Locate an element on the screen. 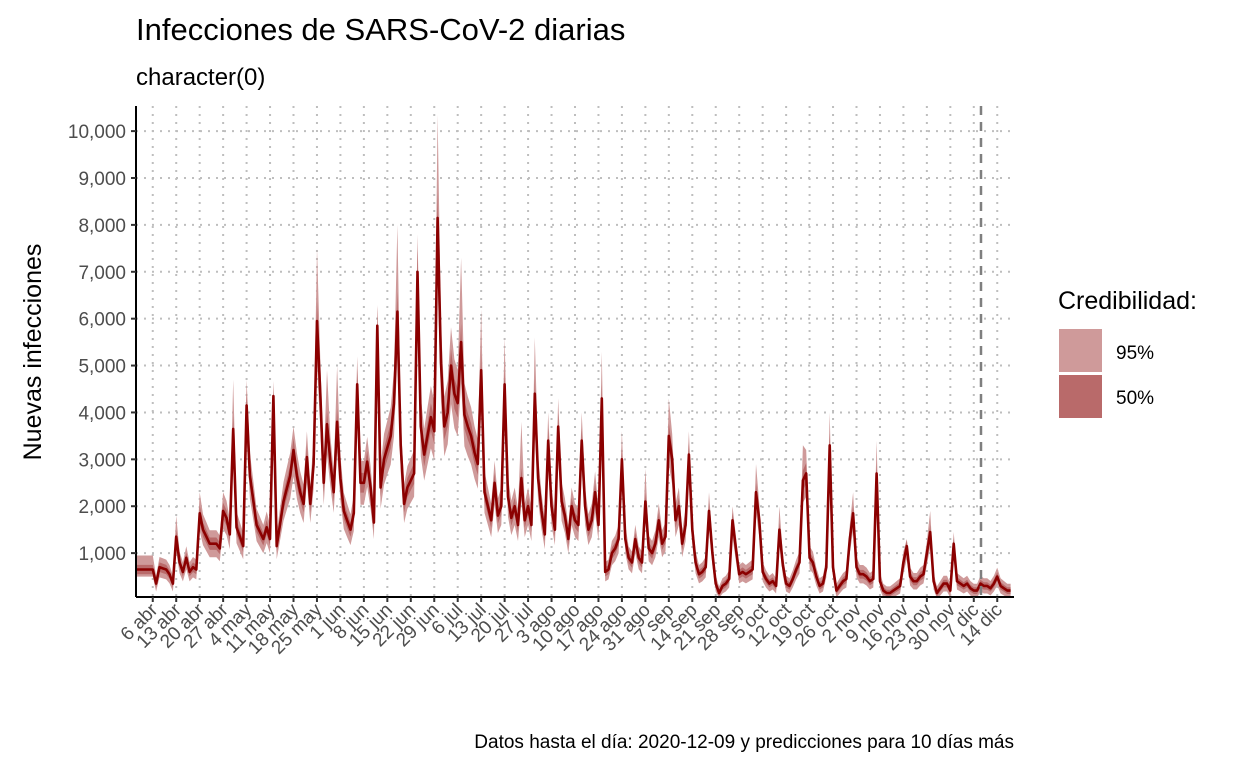 The height and width of the screenshot is (768, 1248). legend: Credibilidad: 95% 50% is located at coordinates (1127, 352).